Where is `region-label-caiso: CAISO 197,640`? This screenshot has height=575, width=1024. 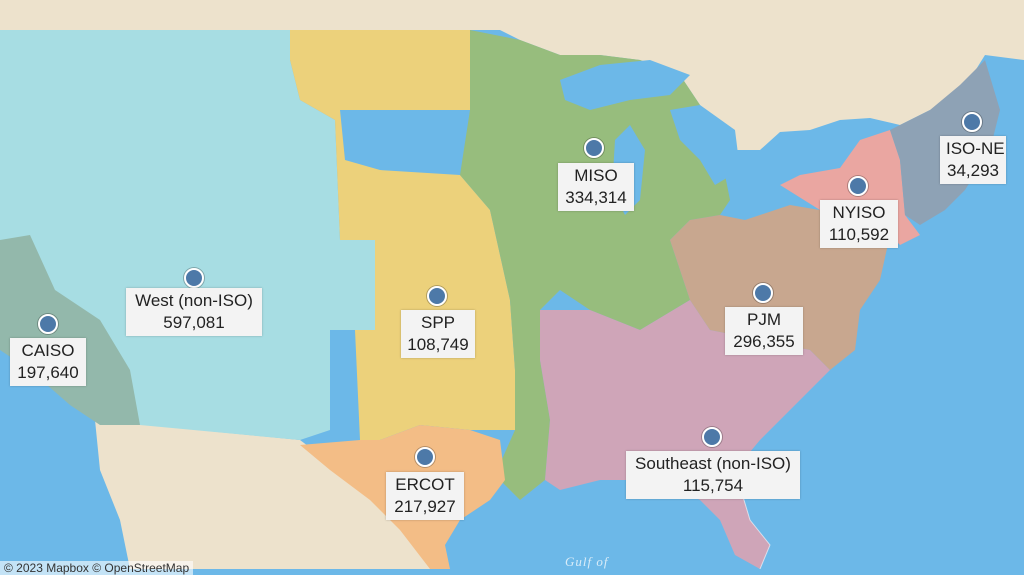 region-label-caiso: CAISO 197,640 is located at coordinates (48, 362).